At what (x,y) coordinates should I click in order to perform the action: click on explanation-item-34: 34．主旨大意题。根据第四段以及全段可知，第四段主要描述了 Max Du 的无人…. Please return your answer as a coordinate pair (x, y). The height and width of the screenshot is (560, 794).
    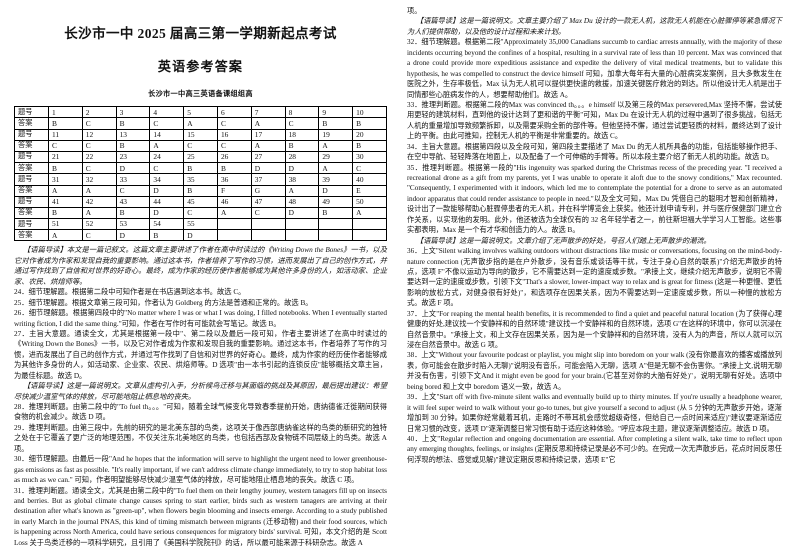
    Looking at the image, I should click on (594, 152).